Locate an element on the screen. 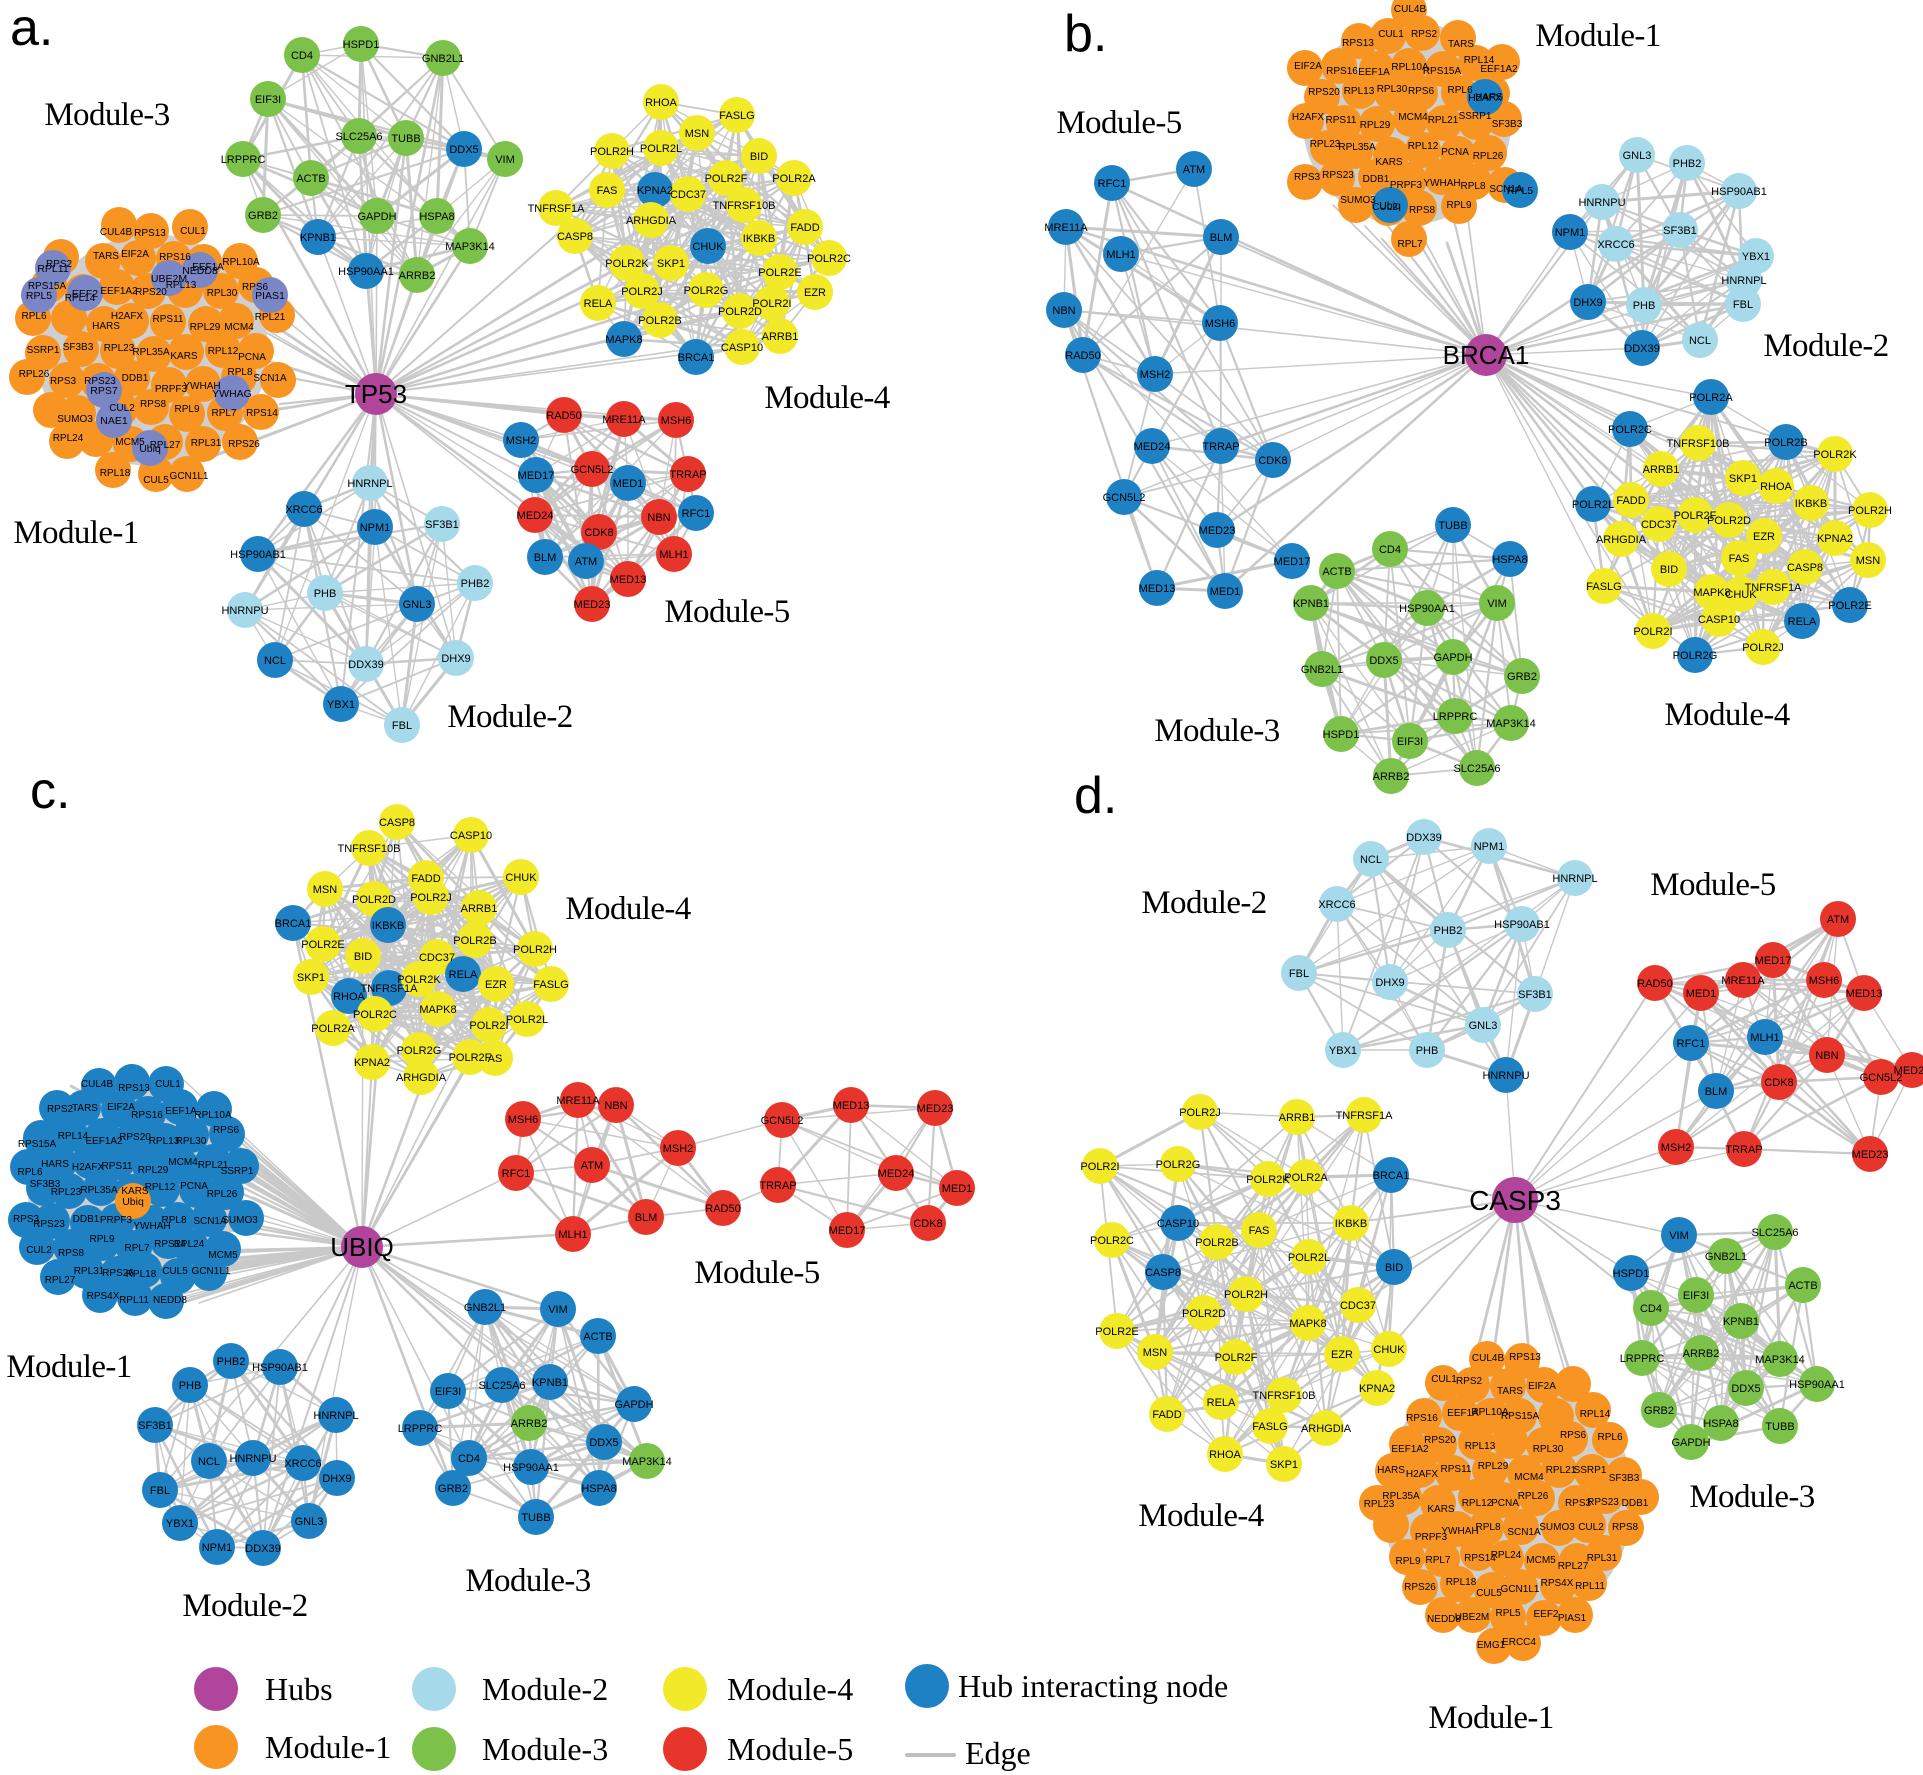 This screenshot has height=1775, width=1923. svg-text: PIAS1 is located at coordinates (270, 296).